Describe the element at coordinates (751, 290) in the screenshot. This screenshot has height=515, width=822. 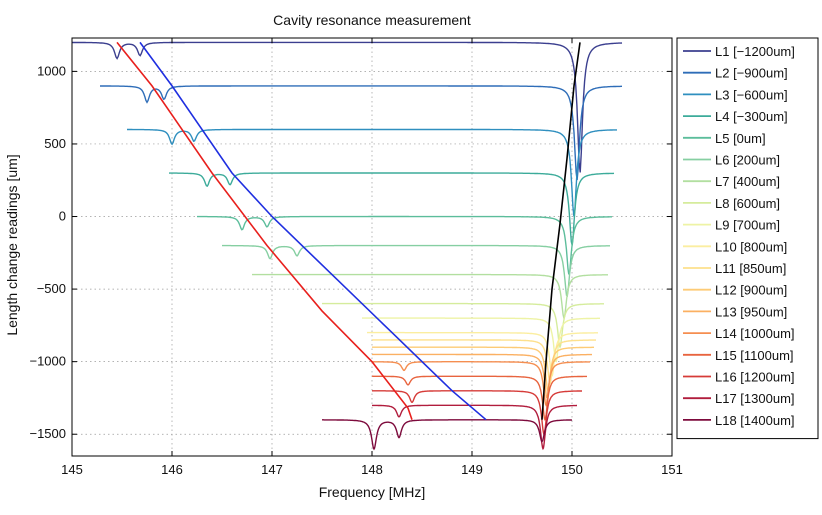
I see `legend-label: L12 [900um]` at that location.